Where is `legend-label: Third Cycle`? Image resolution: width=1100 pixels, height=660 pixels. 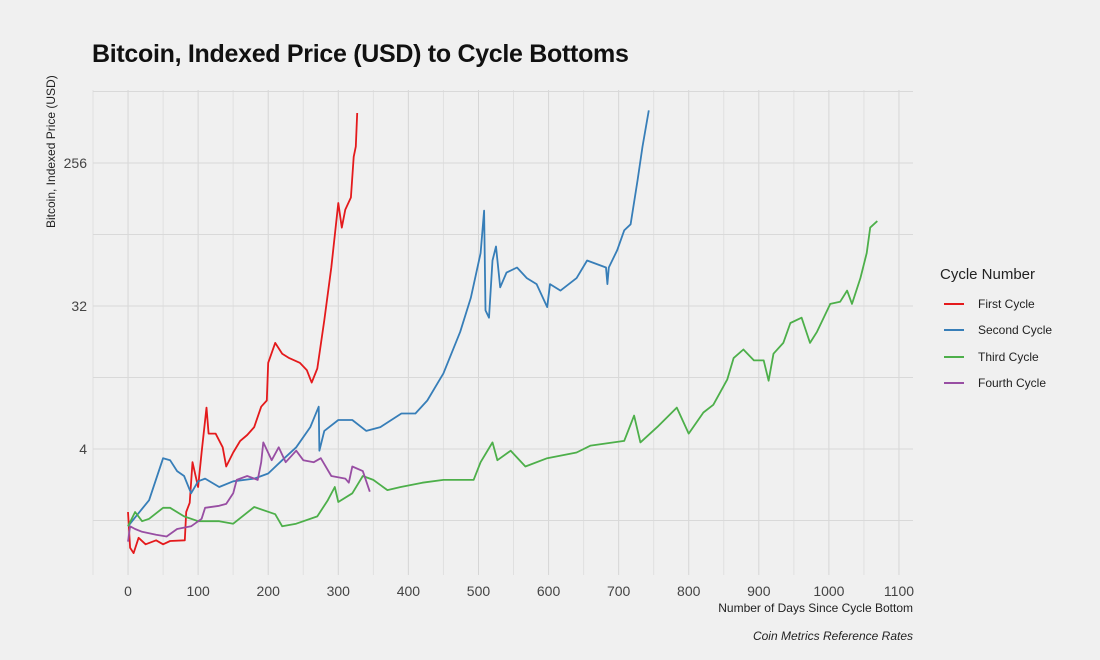
legend-label: Third Cycle is located at coordinates (1008, 356).